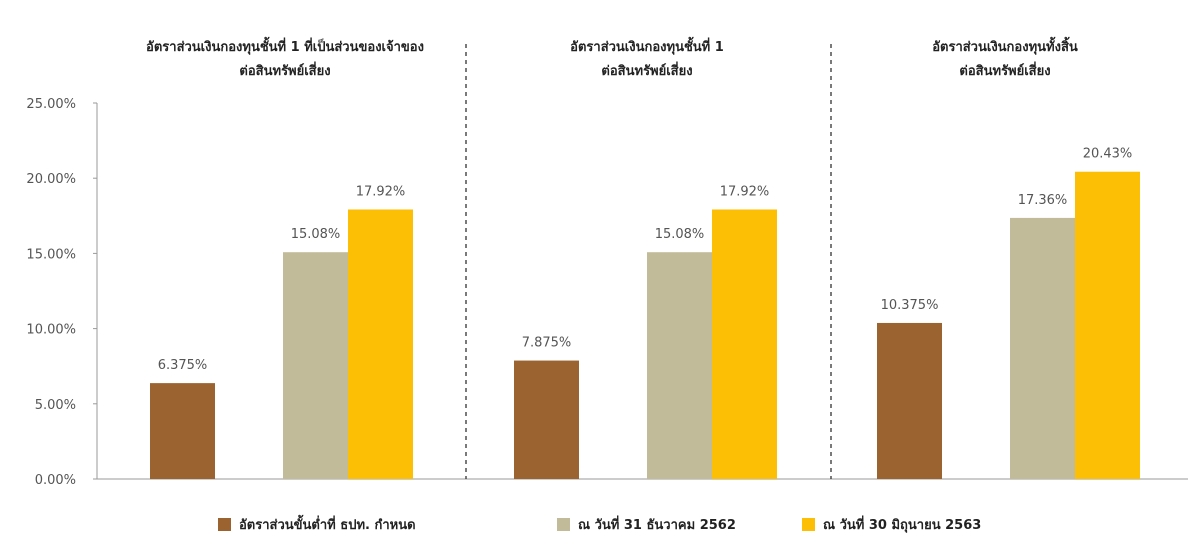 The image size is (1188, 552). Describe the element at coordinates (51, 179) in the screenshot. I see `y-tick-label: 20.00%` at that location.